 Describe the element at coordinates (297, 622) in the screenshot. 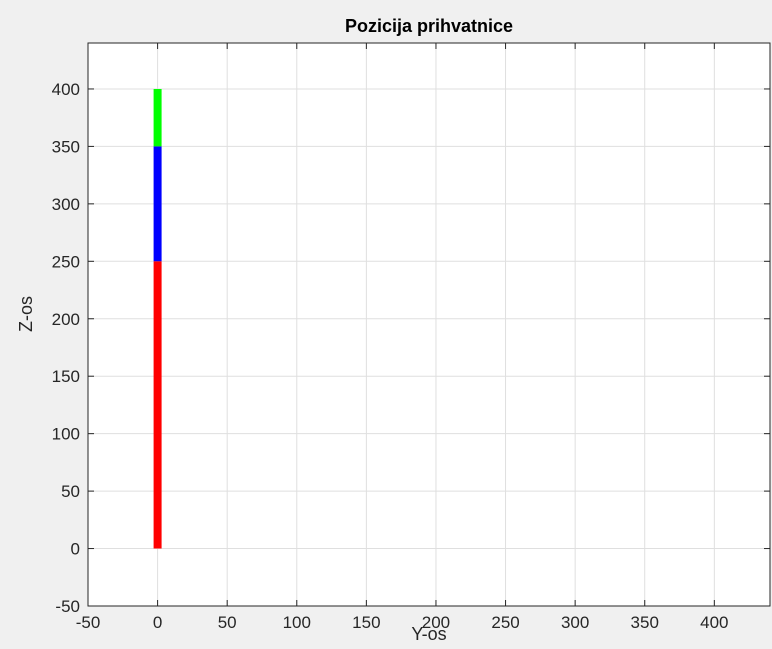

I see `x-tick-label: 100` at that location.